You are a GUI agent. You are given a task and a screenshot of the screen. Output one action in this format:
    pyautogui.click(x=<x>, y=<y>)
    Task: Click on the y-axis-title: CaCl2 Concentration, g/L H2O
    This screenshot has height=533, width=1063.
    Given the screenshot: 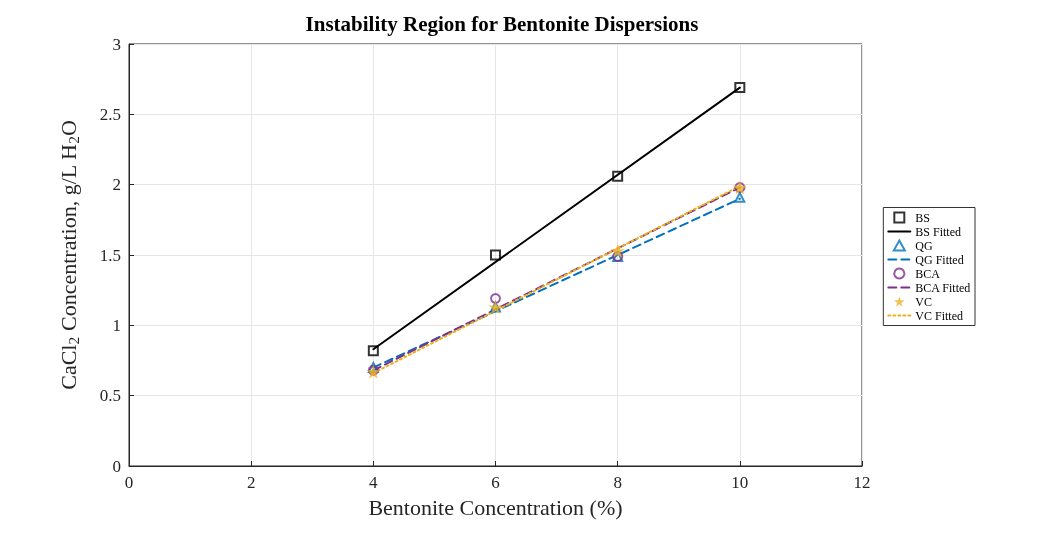 What is the action you would take?
    pyautogui.click(x=68, y=255)
    